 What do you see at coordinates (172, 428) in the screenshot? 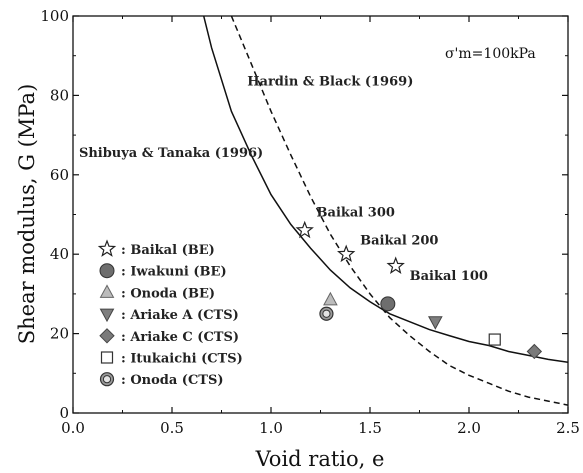
I see `x-tick-label: 0.5` at bounding box center [172, 428].